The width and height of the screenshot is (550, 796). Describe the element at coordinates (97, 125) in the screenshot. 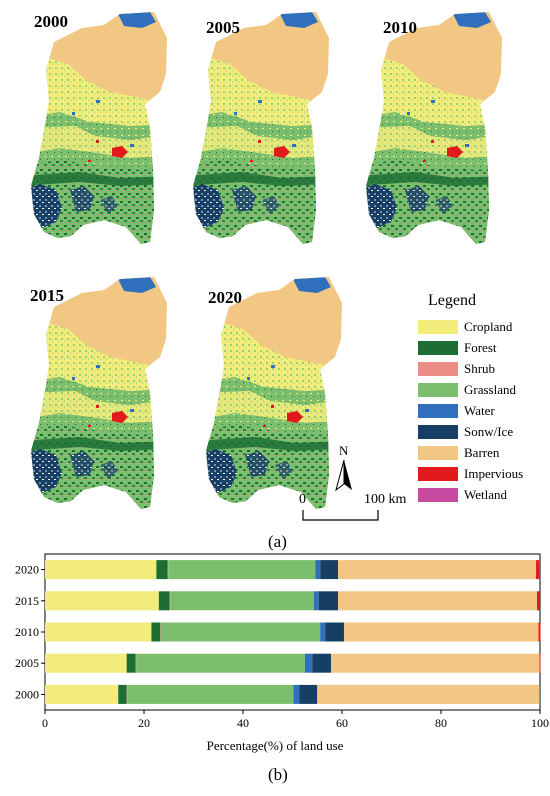

I see `map-2000` at that location.